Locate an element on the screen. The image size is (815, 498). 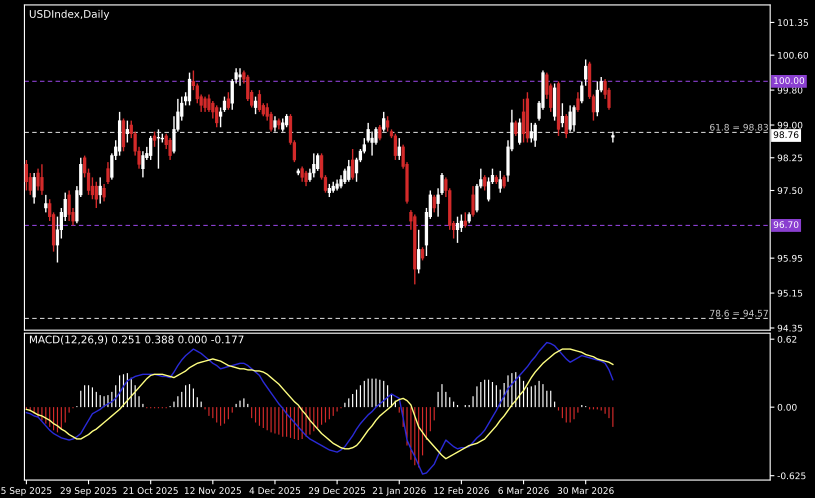
x-tick-label: 12 Nov 2025 is located at coordinates (212, 490).